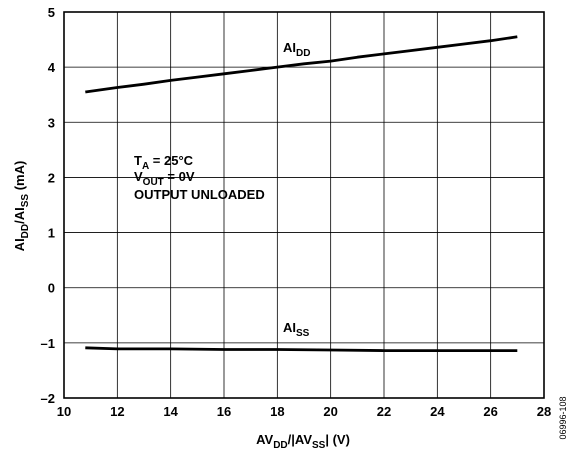 Image resolution: width=573 pixels, height=456 pixels. What do you see at coordinates (303, 441) in the screenshot?
I see `x-axis-label: AVDD/|AVSS| (V)` at bounding box center [303, 441].